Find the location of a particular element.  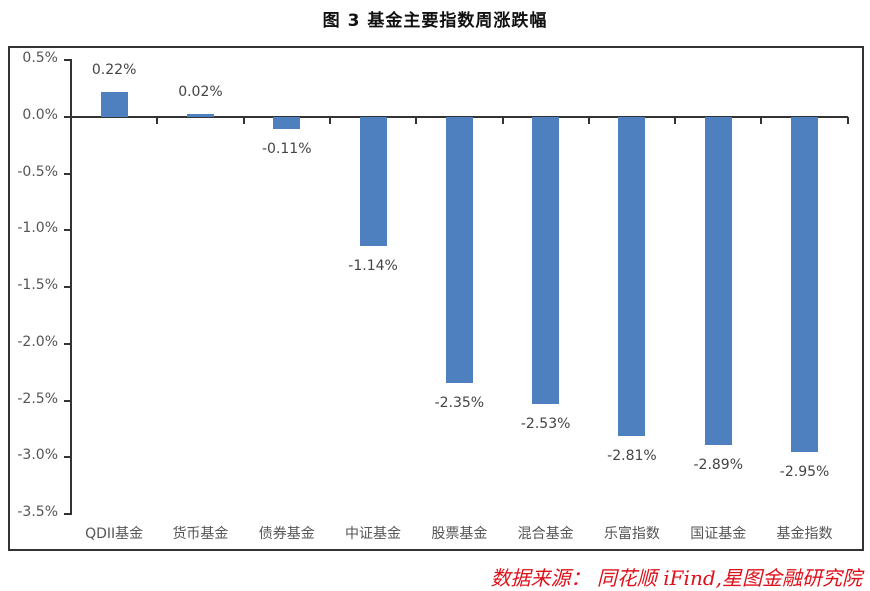

x-category-label: 中证基金 is located at coordinates (373, 534).